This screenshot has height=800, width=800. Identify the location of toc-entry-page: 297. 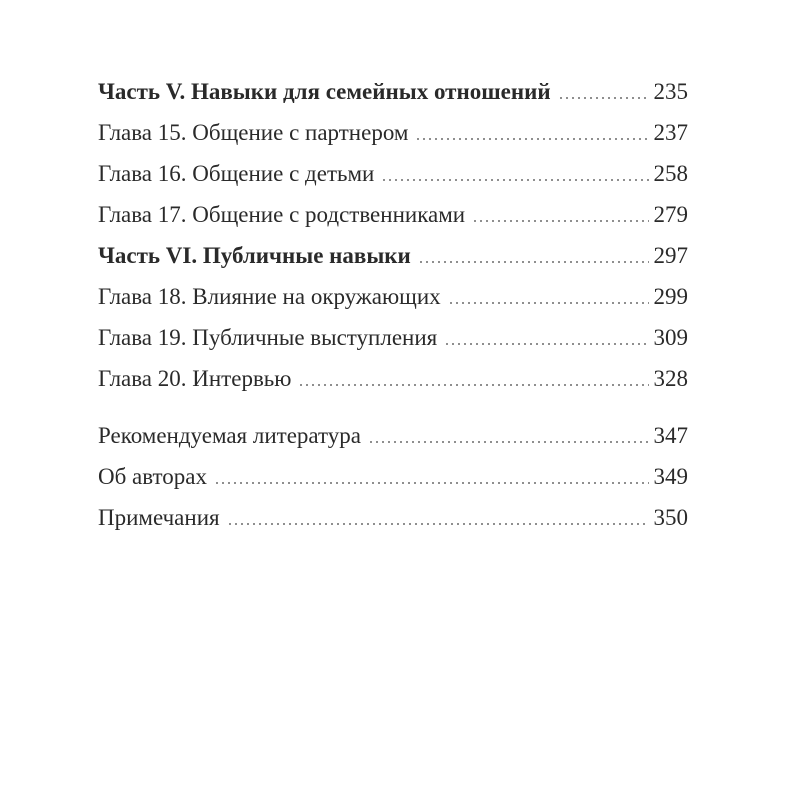
(671, 255).